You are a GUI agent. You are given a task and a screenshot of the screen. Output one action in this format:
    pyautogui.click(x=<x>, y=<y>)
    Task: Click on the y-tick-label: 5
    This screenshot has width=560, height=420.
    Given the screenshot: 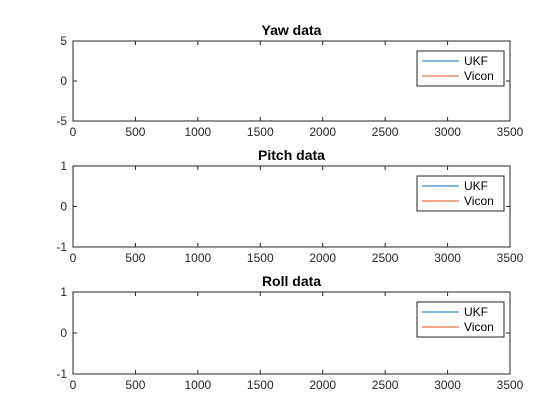 What is the action you would take?
    pyautogui.click(x=63, y=41)
    